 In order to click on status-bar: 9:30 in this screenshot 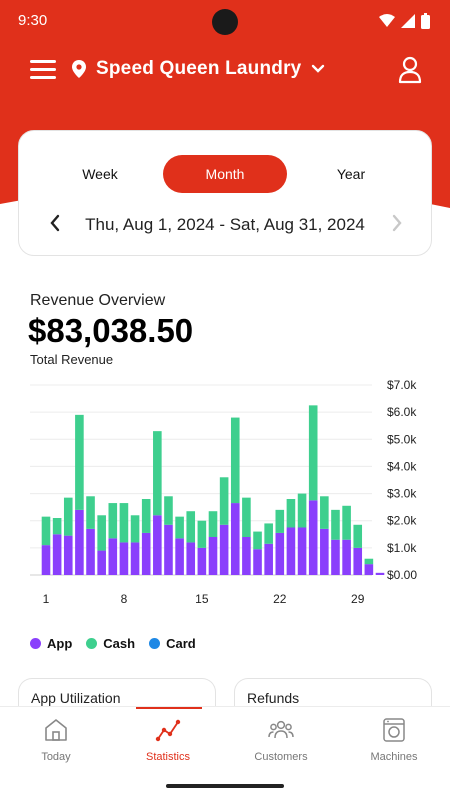, I will do `click(225, 21)`.